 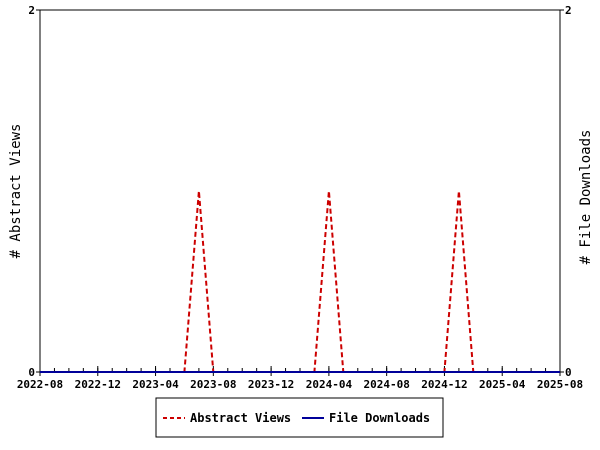 What do you see at coordinates (560, 384) in the screenshot?
I see `x-tick-label: 2025-08` at bounding box center [560, 384].